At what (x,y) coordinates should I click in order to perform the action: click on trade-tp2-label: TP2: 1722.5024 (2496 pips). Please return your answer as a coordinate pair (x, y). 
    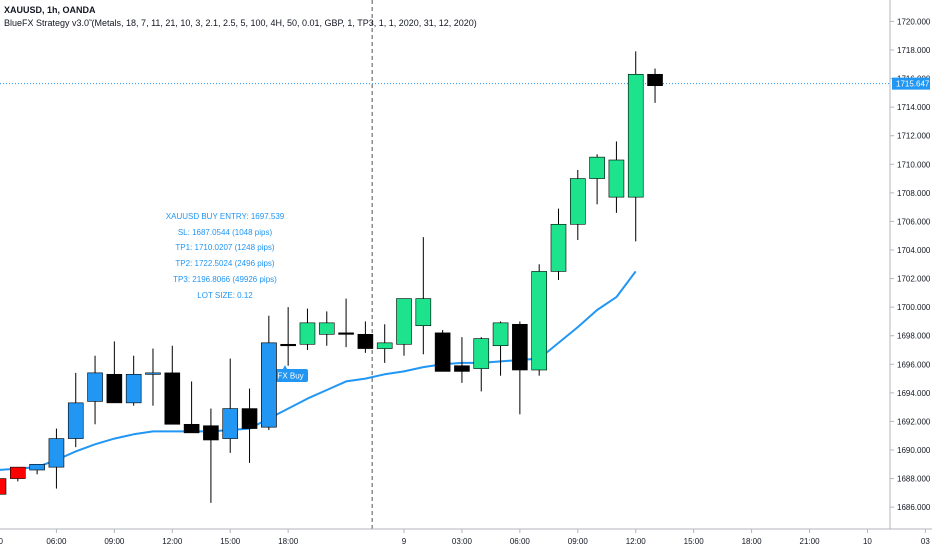
    Looking at the image, I should click on (225, 263).